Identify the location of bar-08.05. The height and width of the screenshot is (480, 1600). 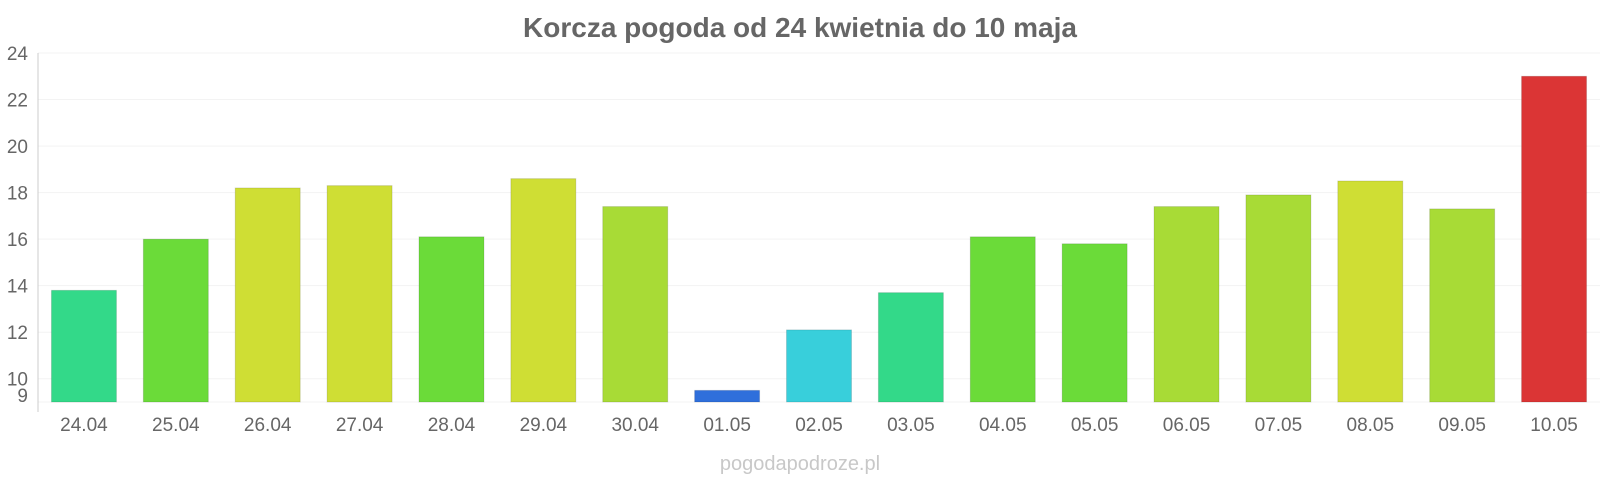
(1370, 291).